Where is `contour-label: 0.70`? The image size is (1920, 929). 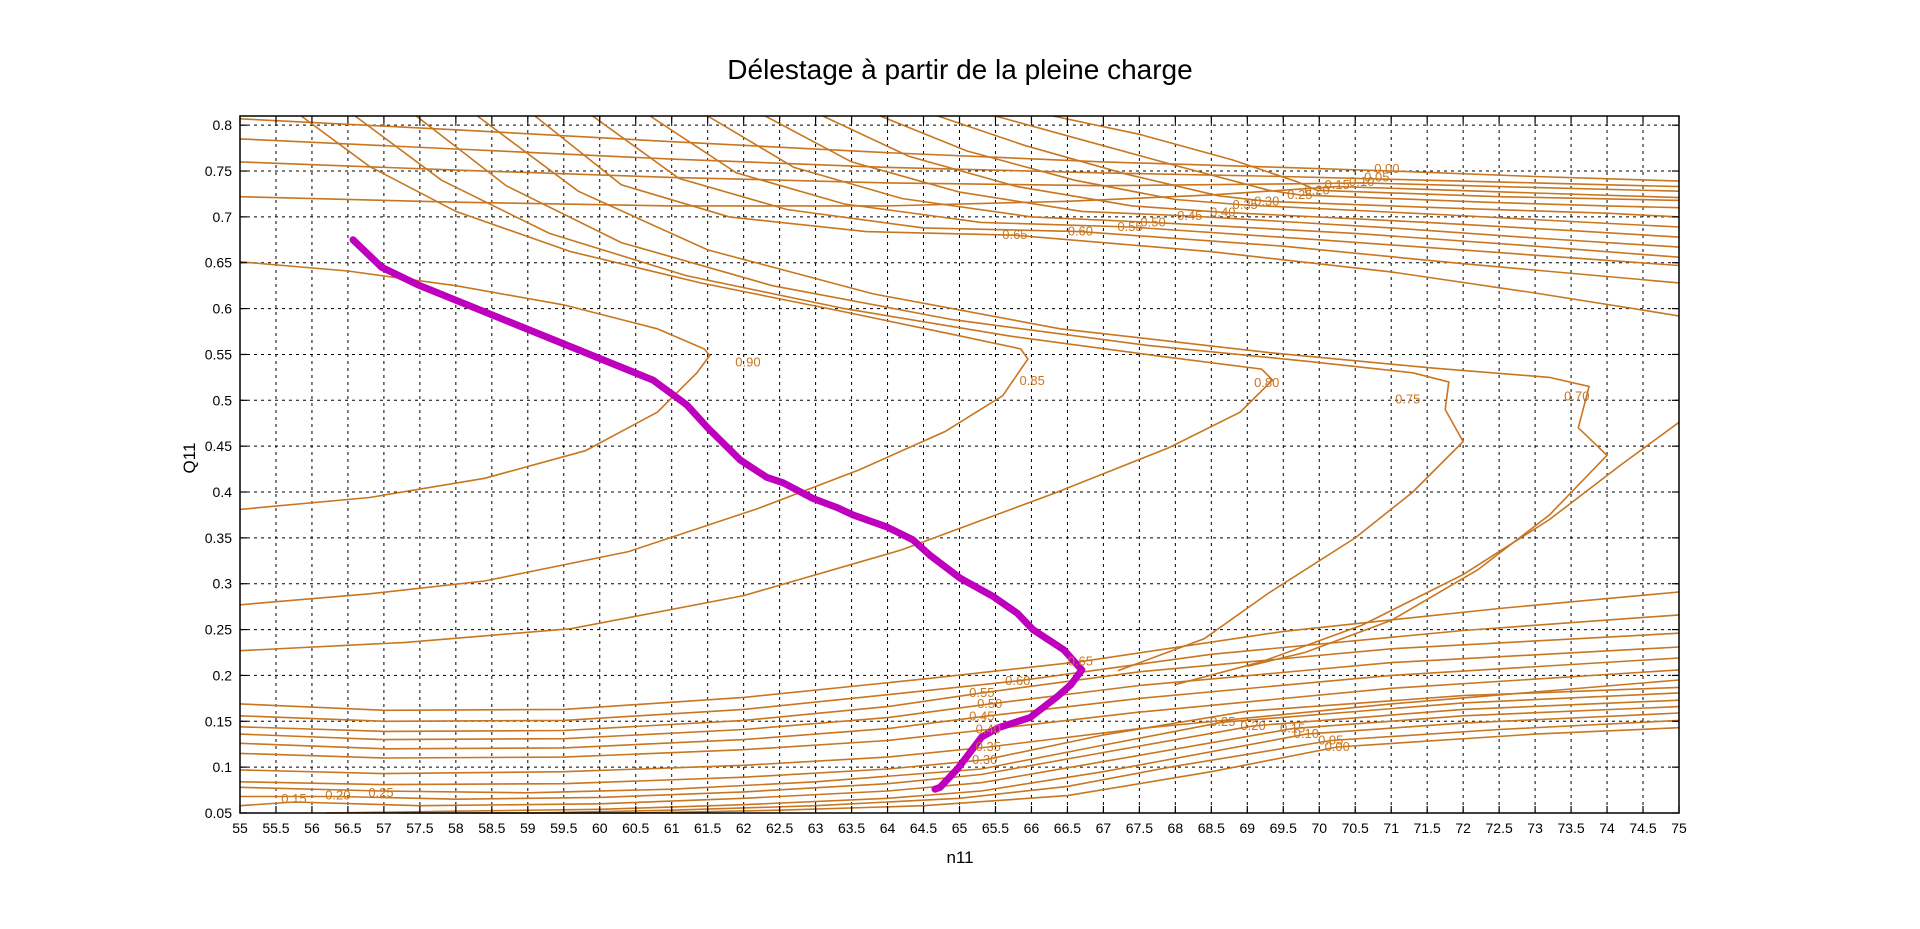
contour-label: 0.70 is located at coordinates (1576, 396).